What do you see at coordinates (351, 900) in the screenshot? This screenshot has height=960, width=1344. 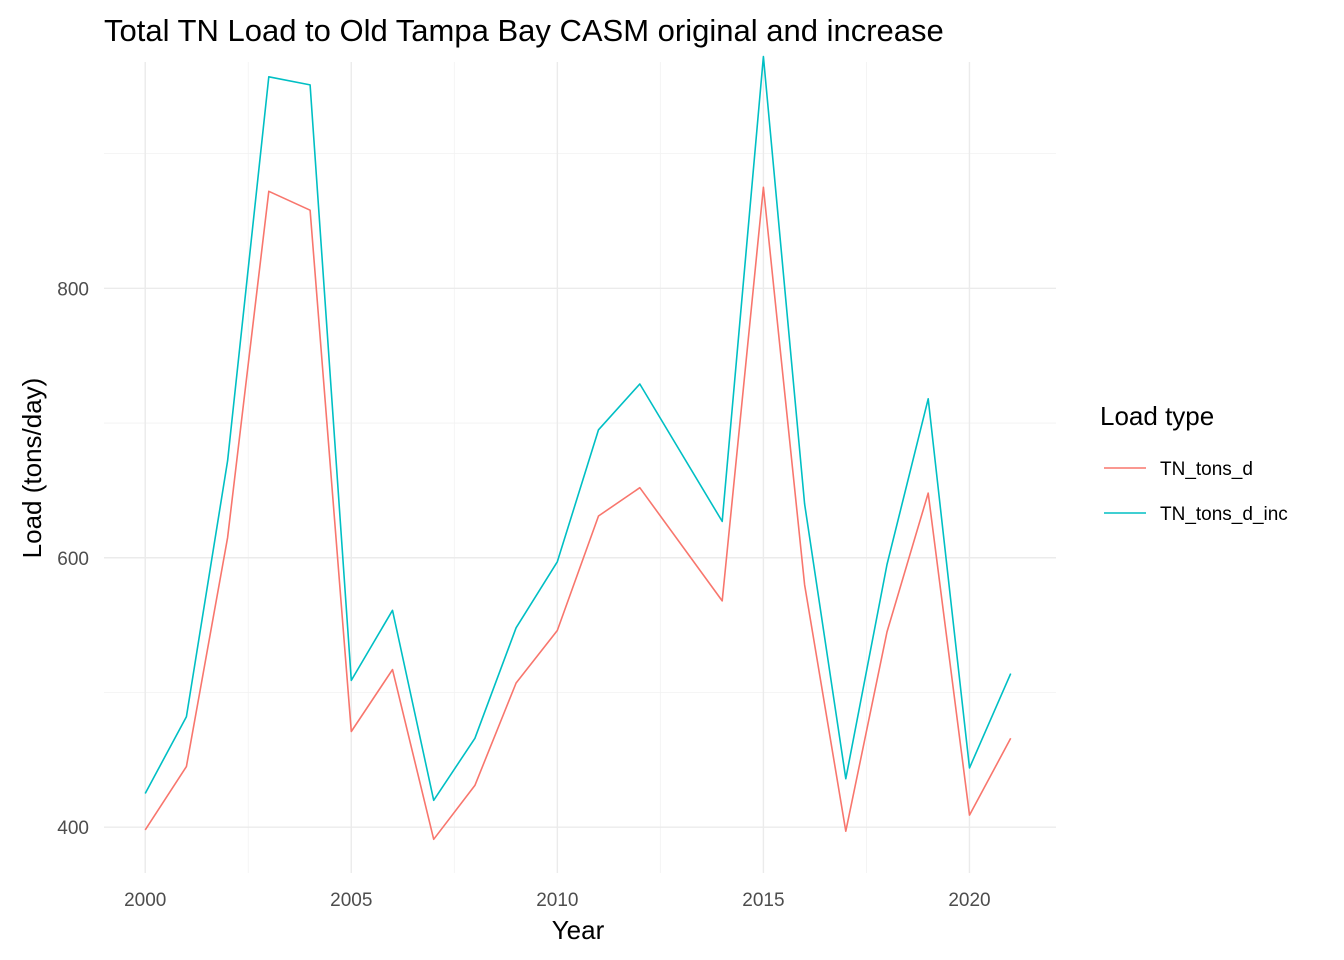 I see `x-tick-label: 2005` at bounding box center [351, 900].